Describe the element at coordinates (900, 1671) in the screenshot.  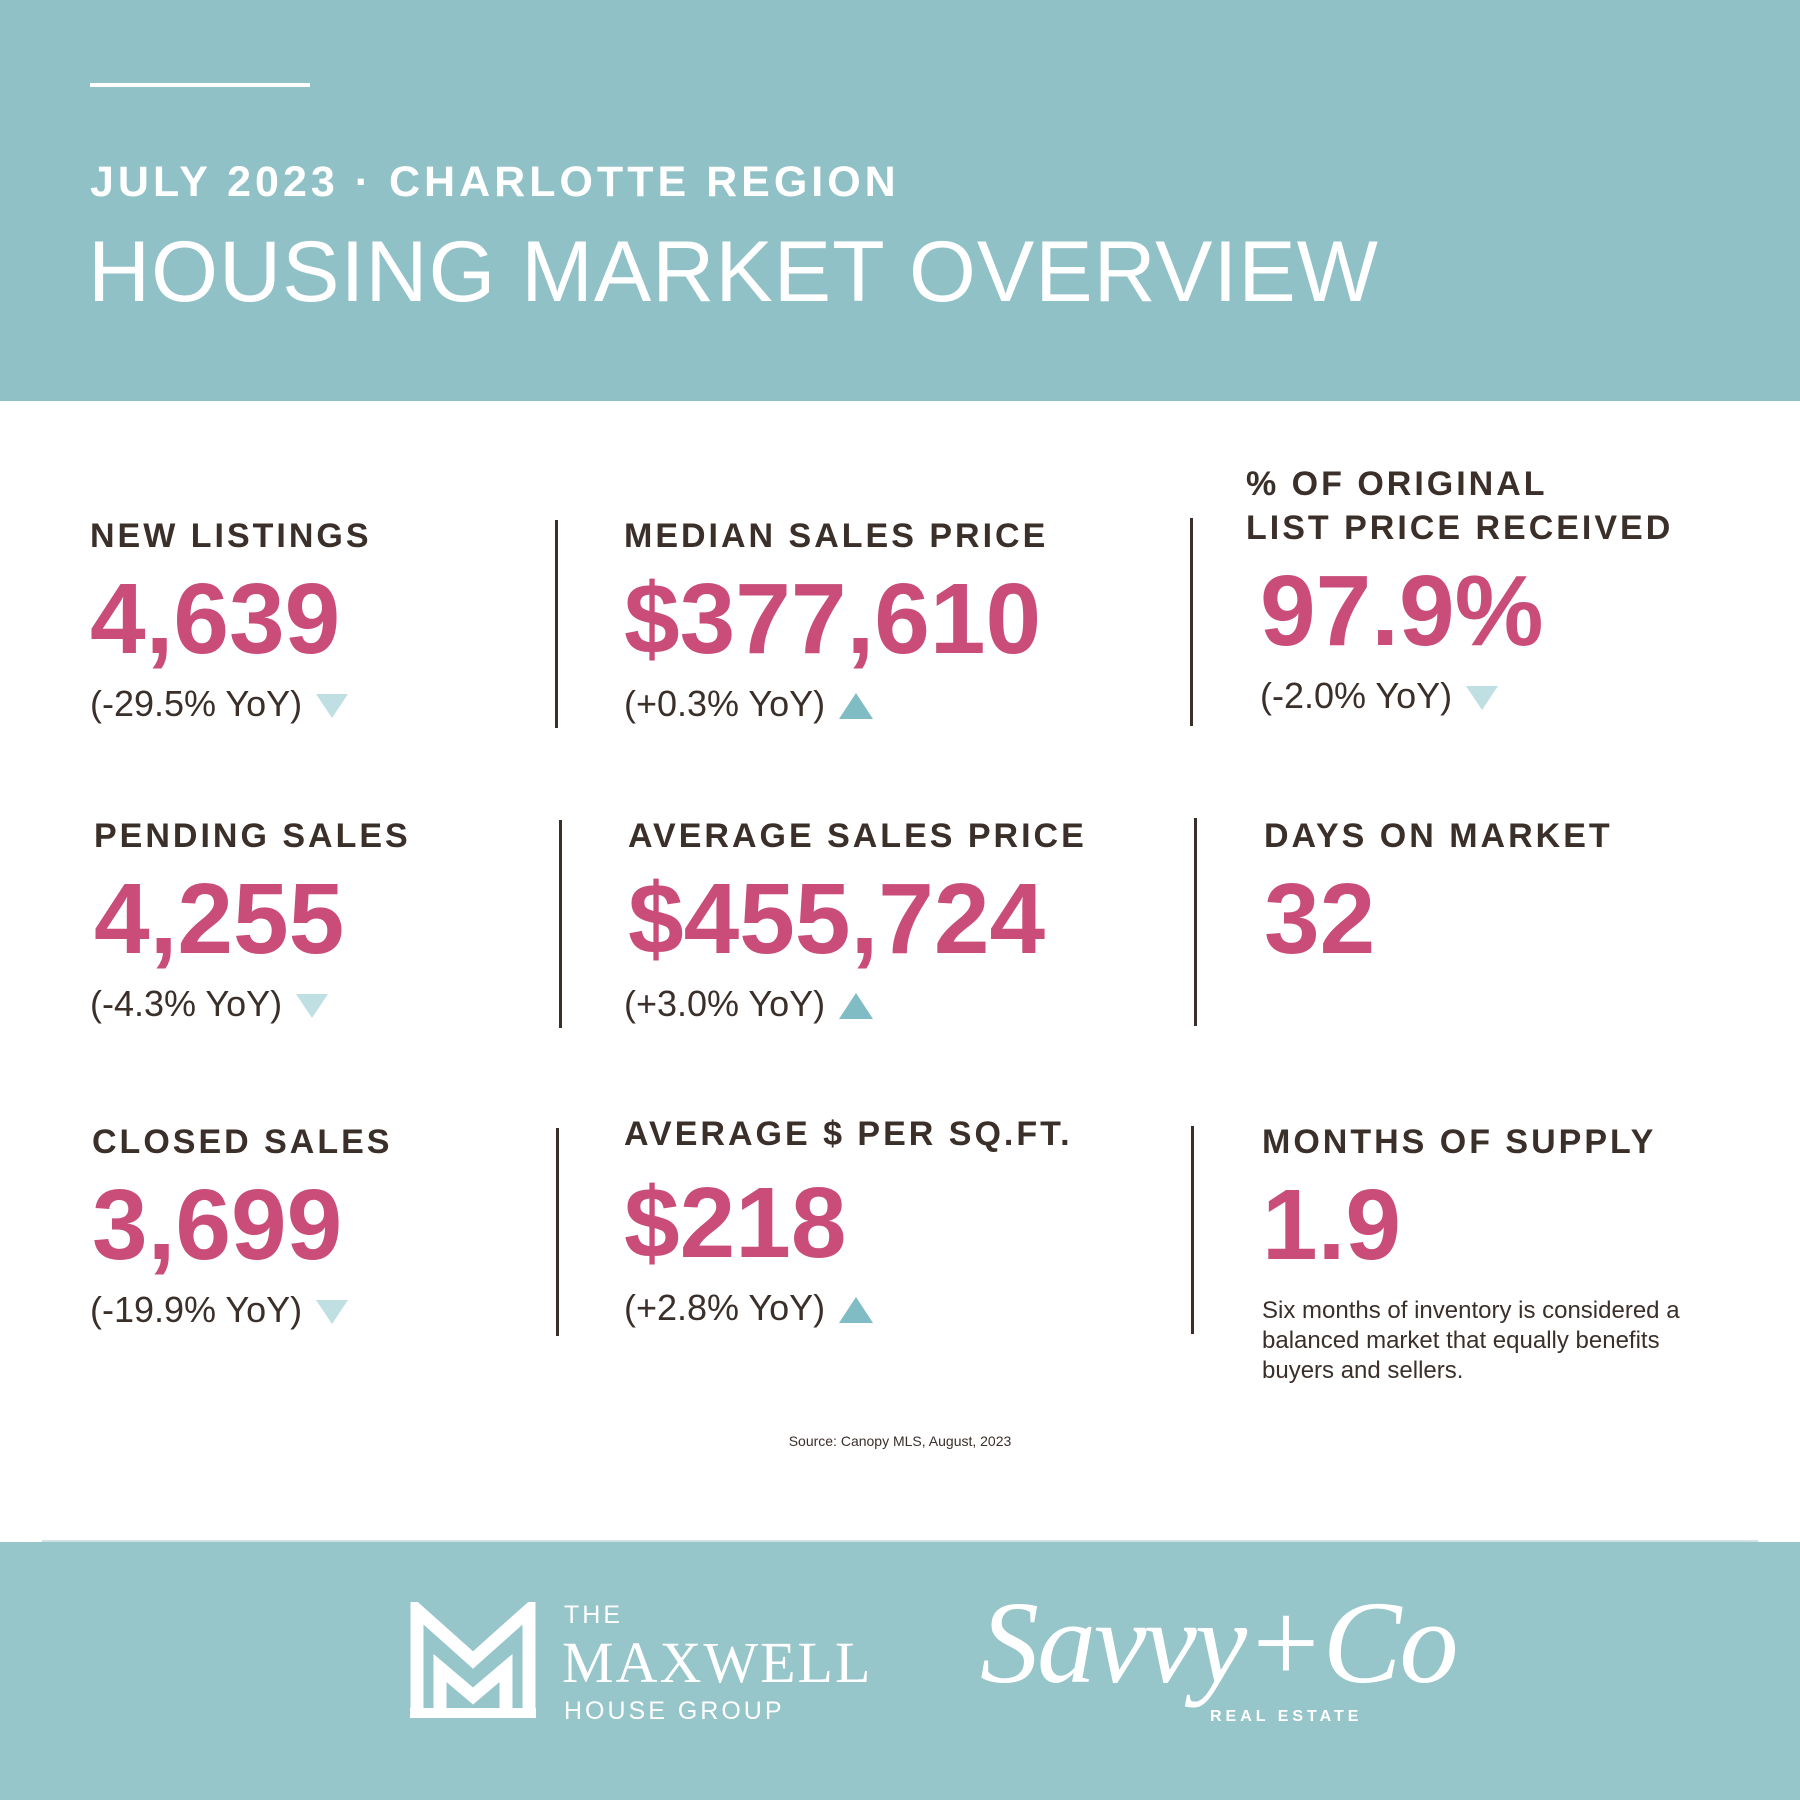
I see `footer-banner` at that location.